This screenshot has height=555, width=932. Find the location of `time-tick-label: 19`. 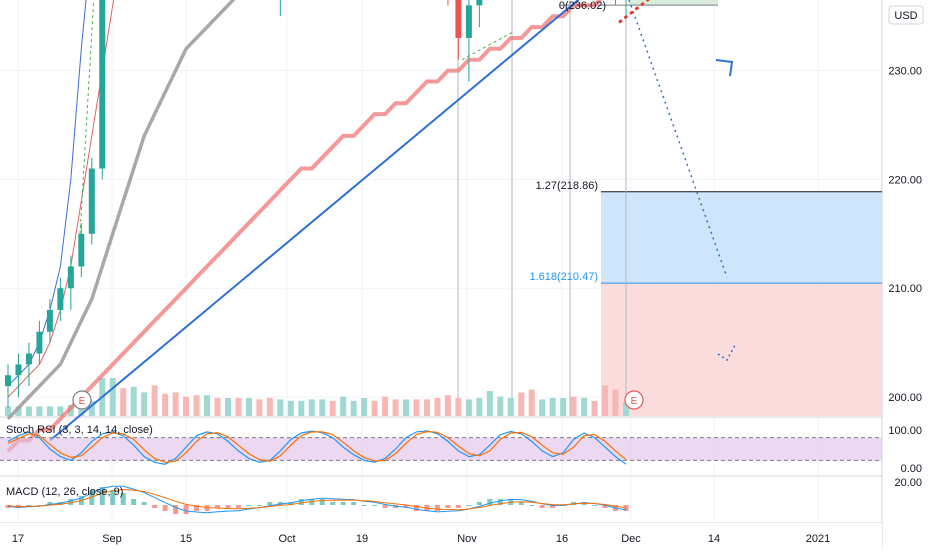

time-tick-label: 19 is located at coordinates (362, 539).